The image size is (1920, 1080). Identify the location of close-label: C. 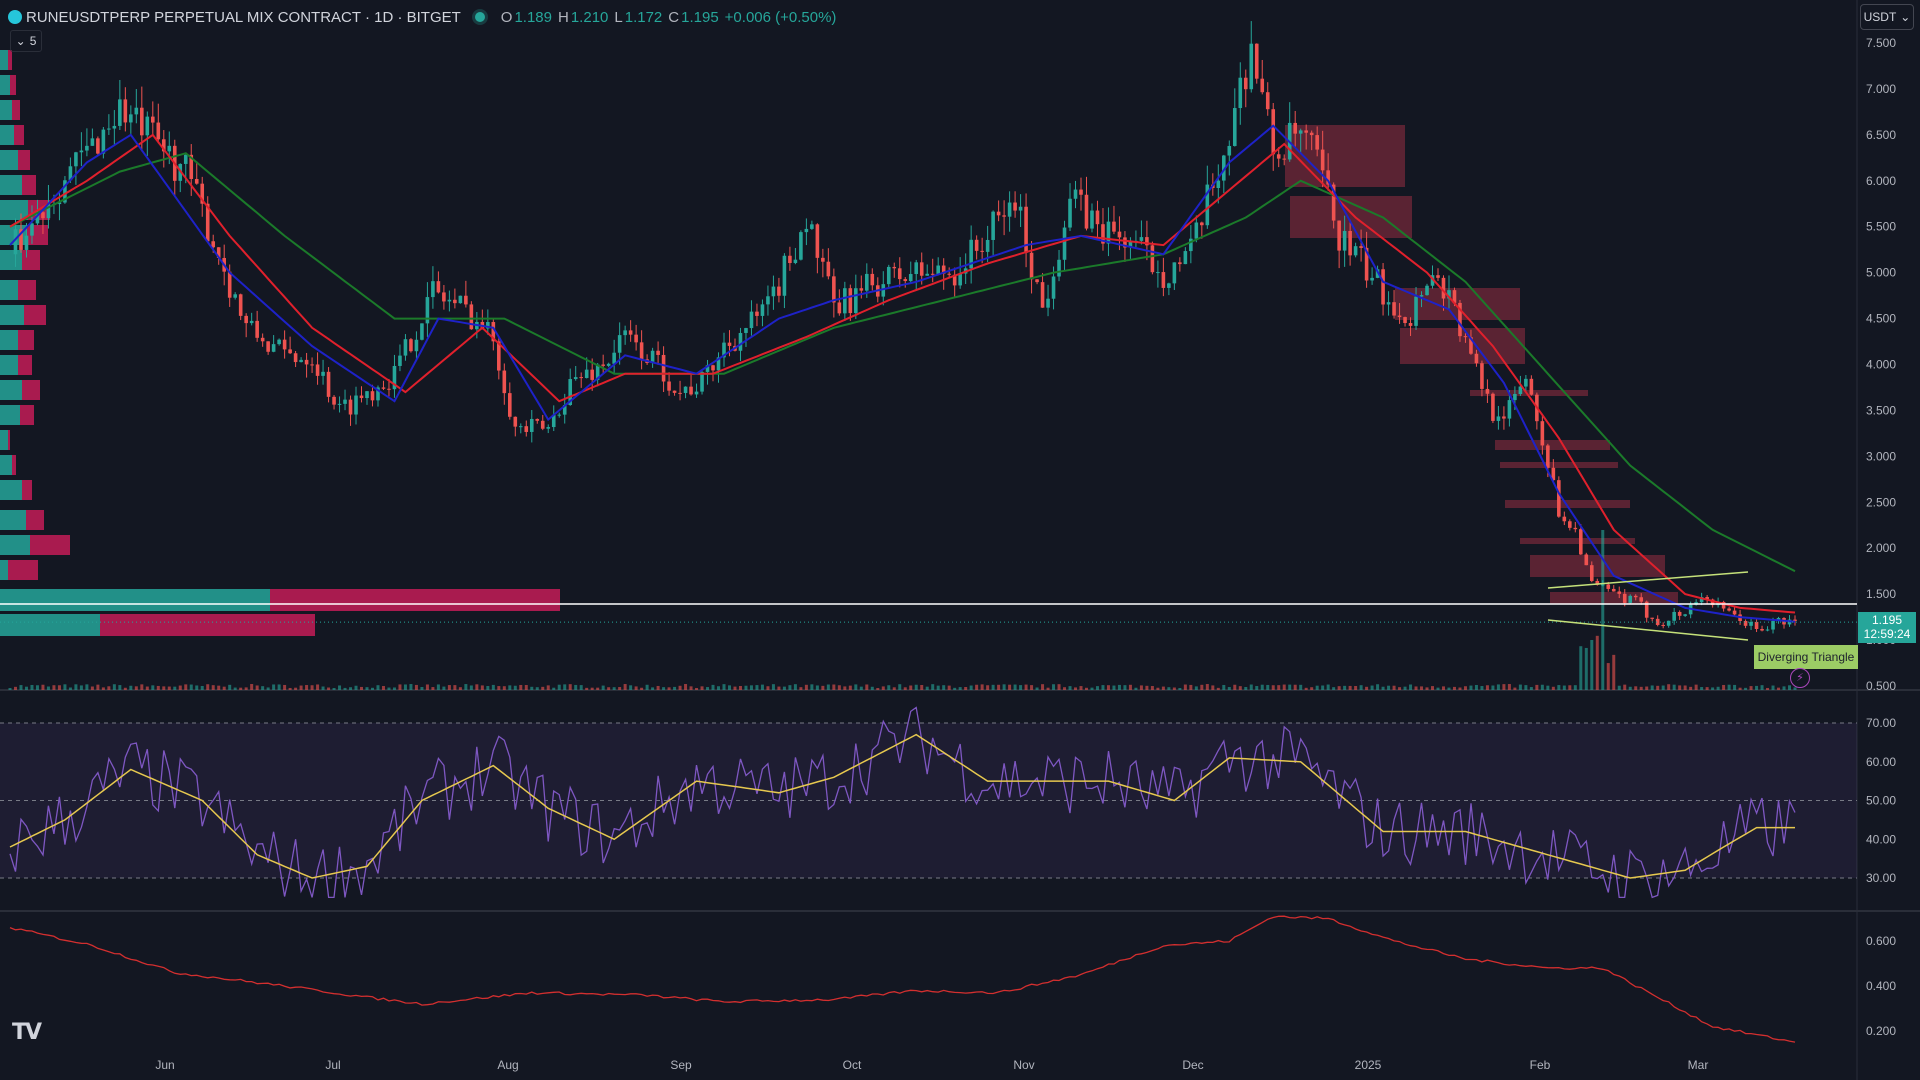
(674, 17).